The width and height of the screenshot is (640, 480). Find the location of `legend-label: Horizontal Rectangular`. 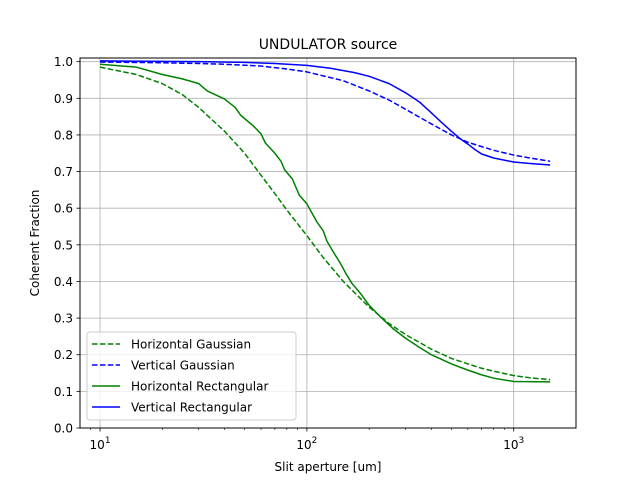

legend-label: Horizontal Rectangular is located at coordinates (199, 387).